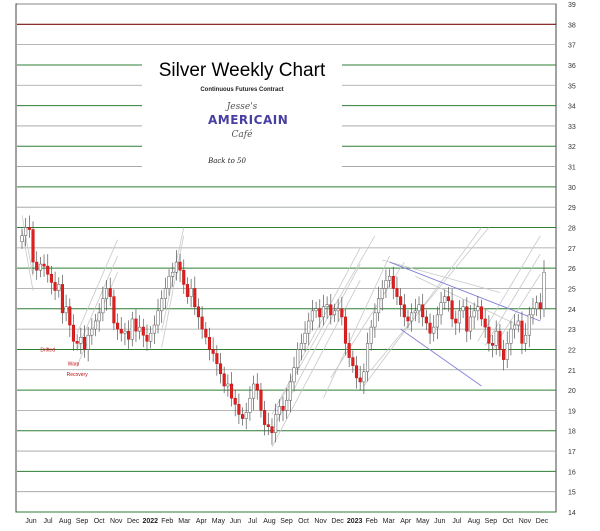 The height and width of the screenshot is (531, 600). Describe the element at coordinates (337, 521) in the screenshot. I see `x-tick-label: Dec` at that location.